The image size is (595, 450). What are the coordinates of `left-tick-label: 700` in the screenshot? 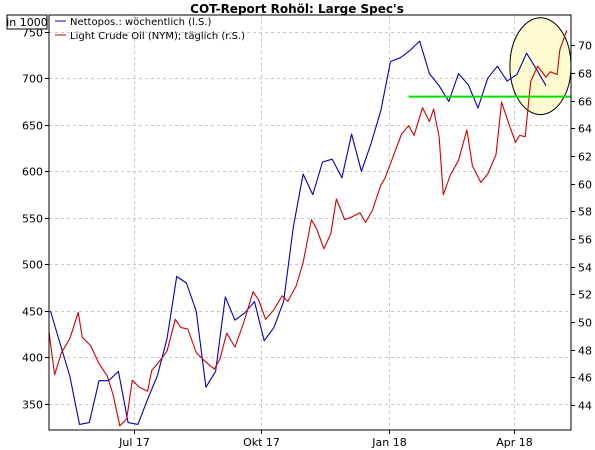 It's located at (32, 79).